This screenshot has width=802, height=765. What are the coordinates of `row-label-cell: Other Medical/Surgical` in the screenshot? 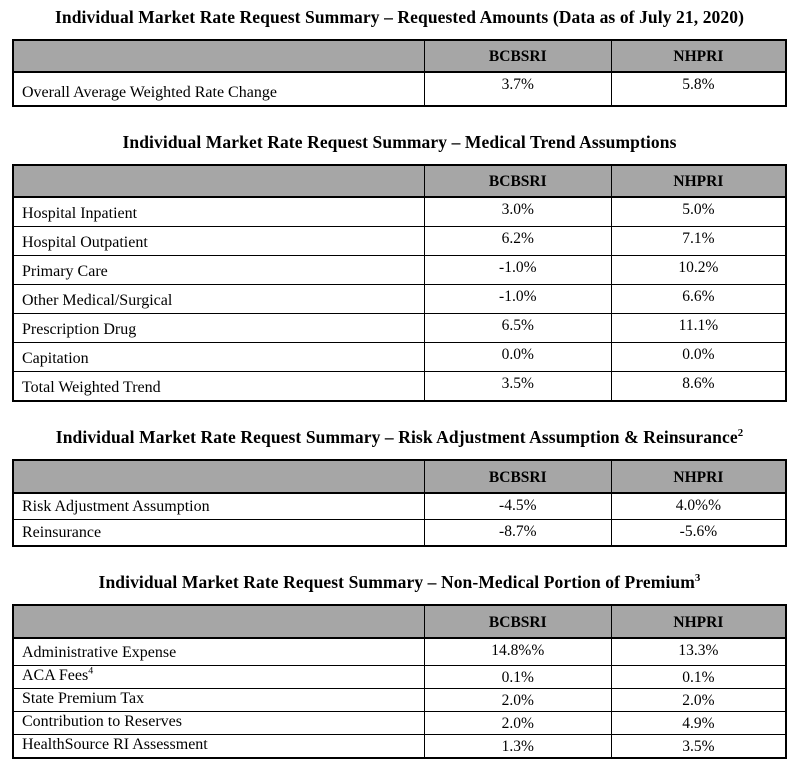 It's located at (218, 299).